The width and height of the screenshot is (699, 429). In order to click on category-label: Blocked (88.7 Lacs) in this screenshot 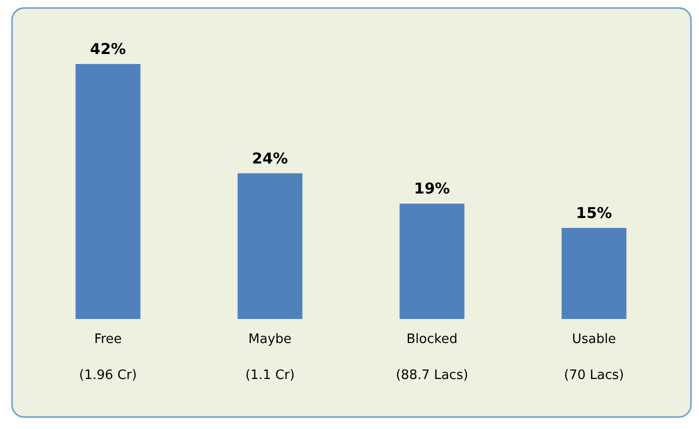, I will do `click(432, 357)`.